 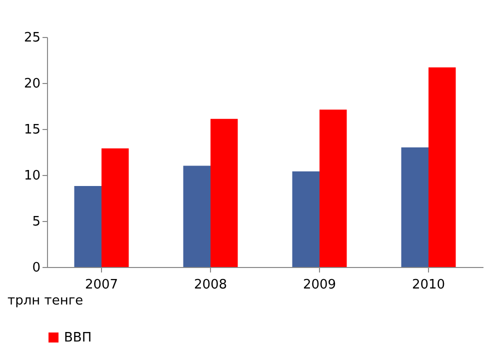 I want to click on x-tick-label: 2010, so click(x=429, y=285).